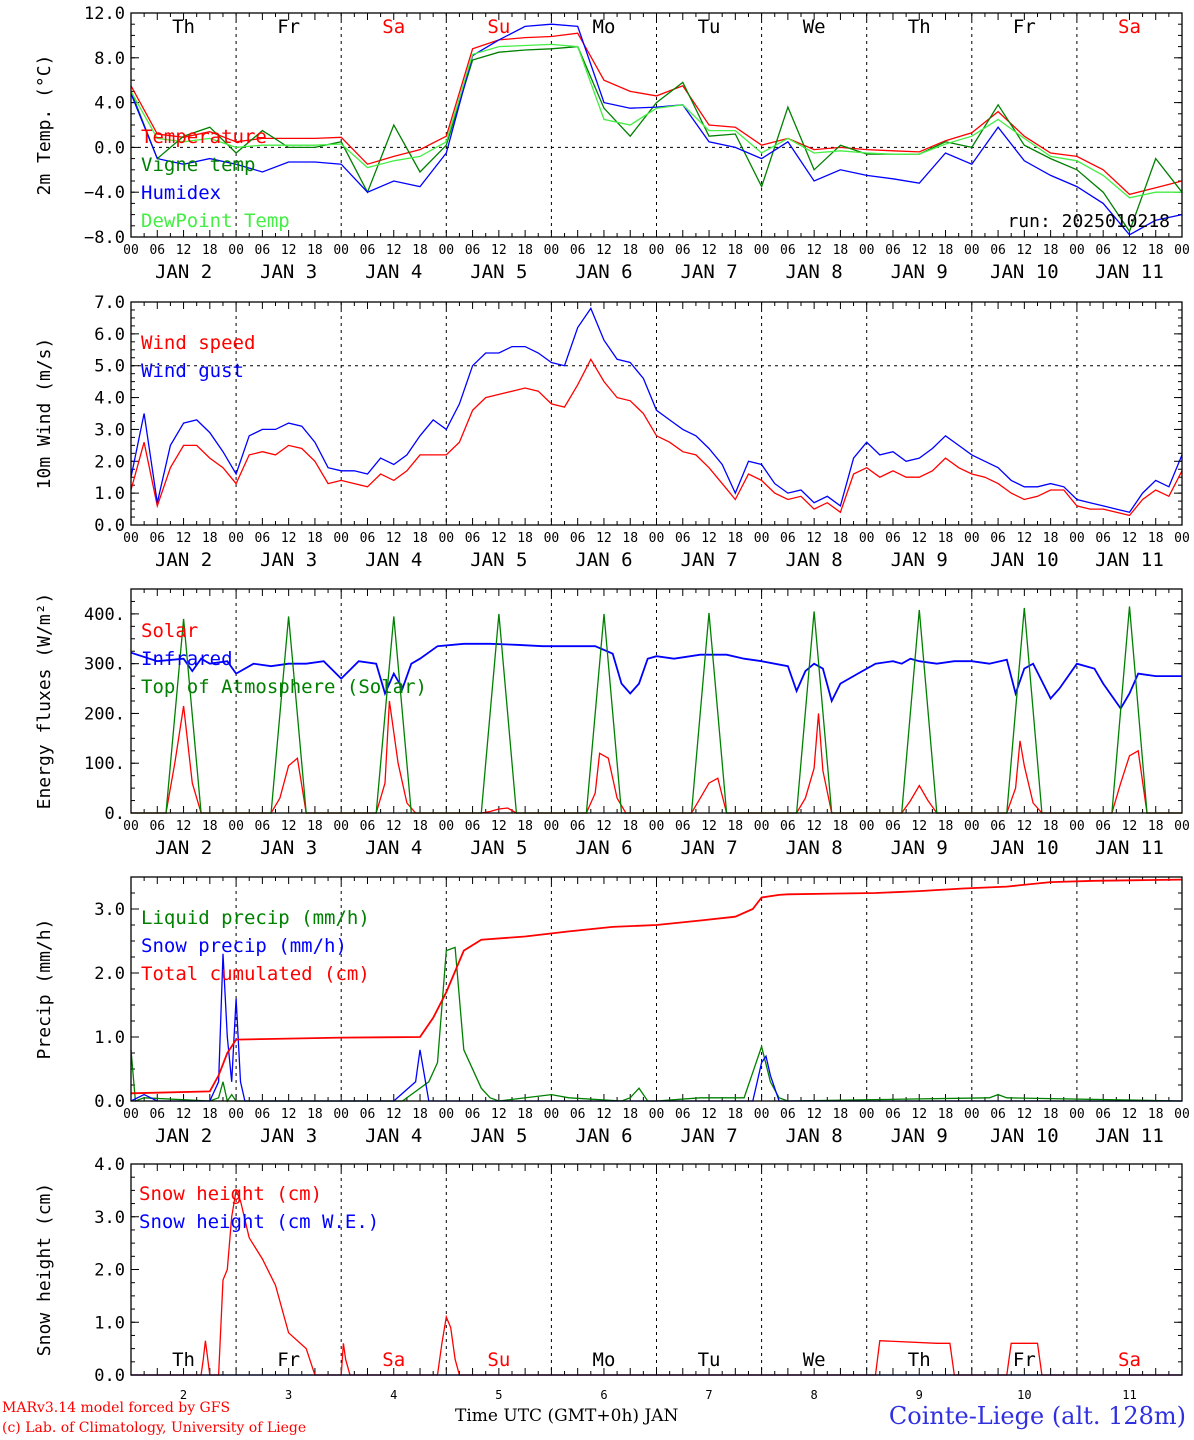 The width and height of the screenshot is (1194, 1440). What do you see at coordinates (255, 974) in the screenshot?
I see `legend-entry: Total cumulated (cm)` at bounding box center [255, 974].